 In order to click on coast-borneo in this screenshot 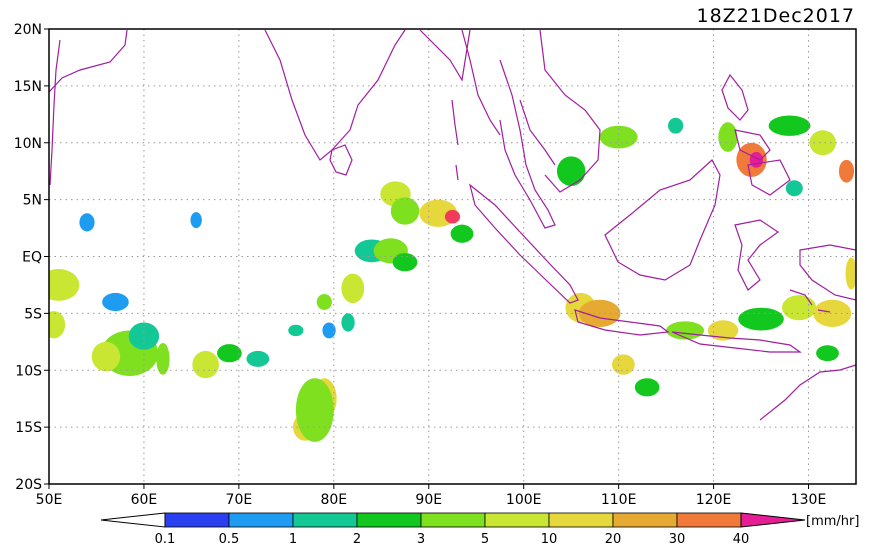, I will do `click(662, 220)`.